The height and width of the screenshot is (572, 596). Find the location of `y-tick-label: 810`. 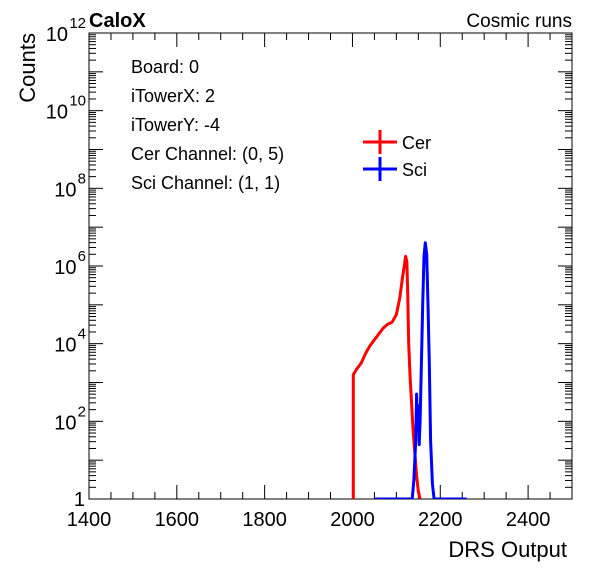

y-tick-label: 810 is located at coordinates (70, 185).